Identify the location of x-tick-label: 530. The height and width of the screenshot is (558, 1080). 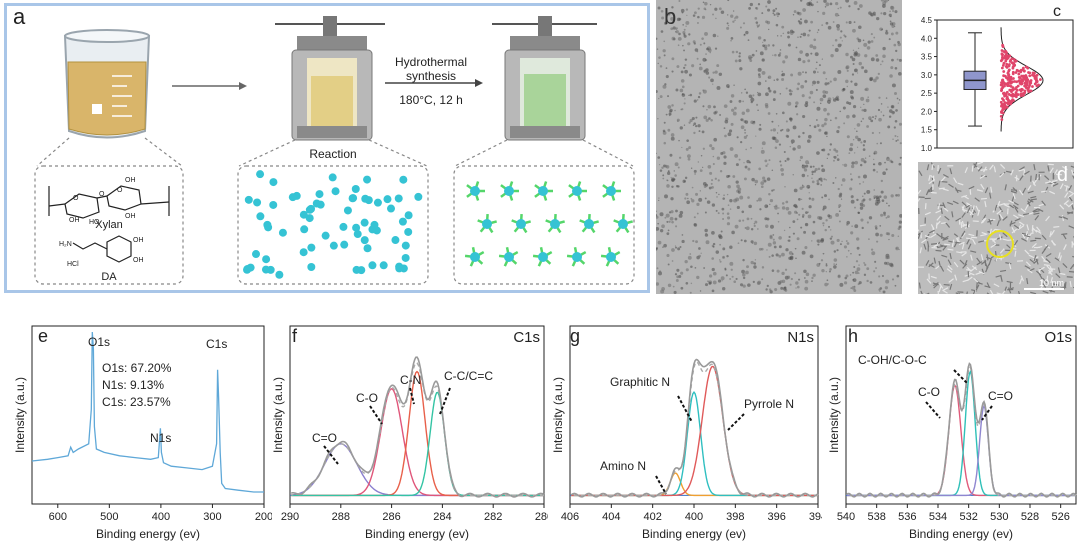
(999, 517).